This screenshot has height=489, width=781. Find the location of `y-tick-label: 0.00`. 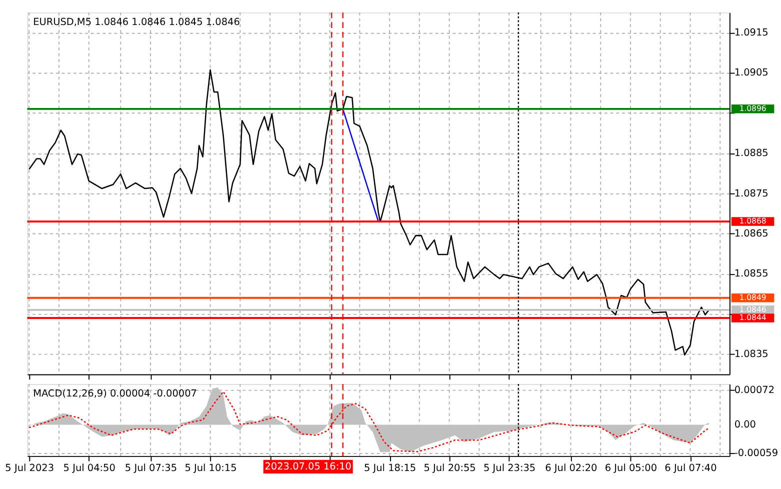

y-tick-label: 0.00 is located at coordinates (745, 425).